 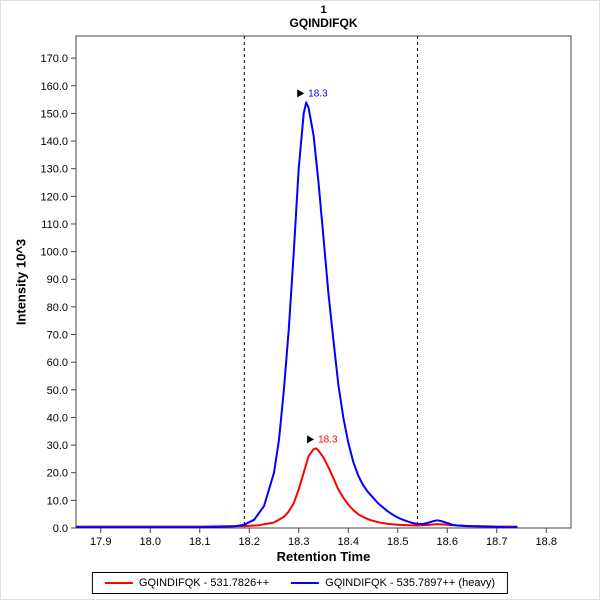 I want to click on y-tick-label: 130.0, so click(x=54, y=170).